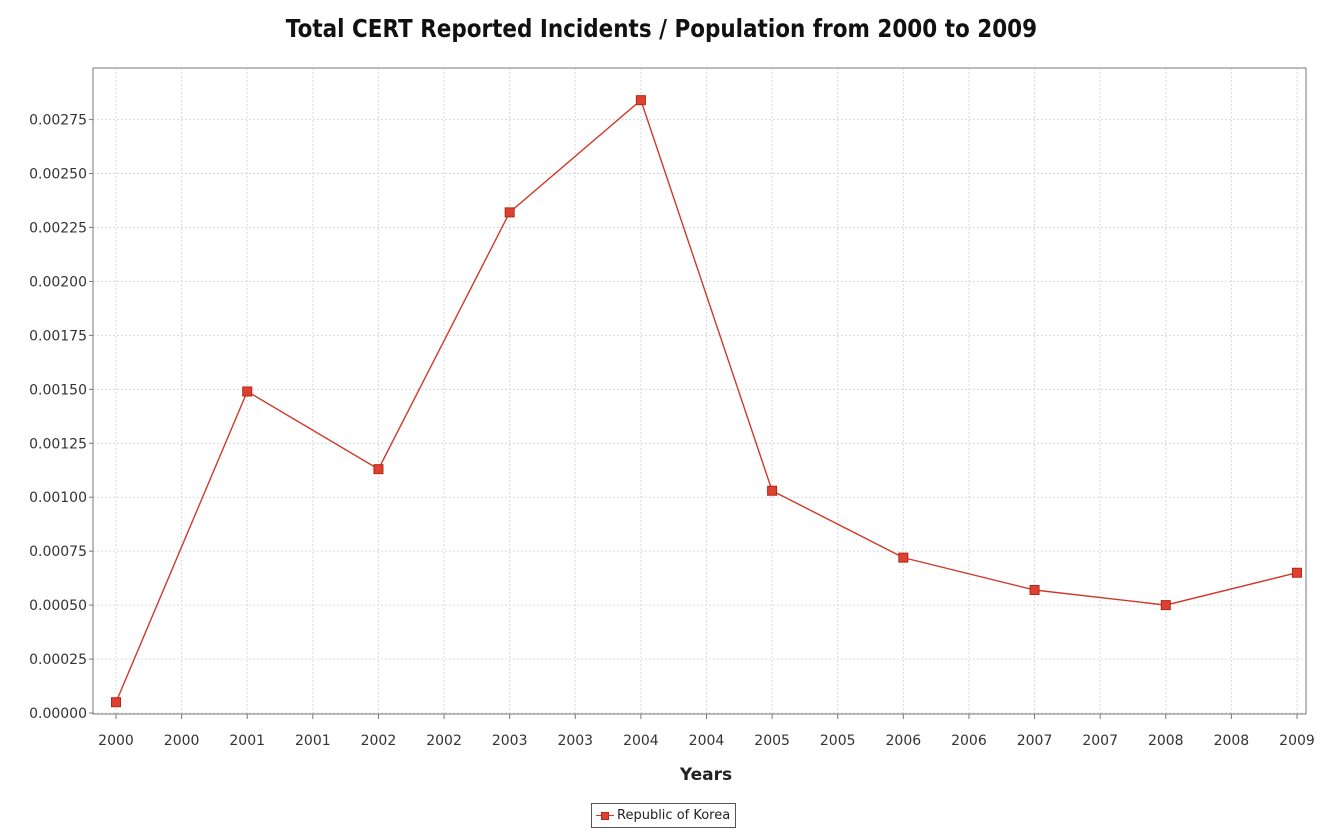 This screenshot has height=833, width=1323. I want to click on legend: Republic of Korea, so click(664, 815).